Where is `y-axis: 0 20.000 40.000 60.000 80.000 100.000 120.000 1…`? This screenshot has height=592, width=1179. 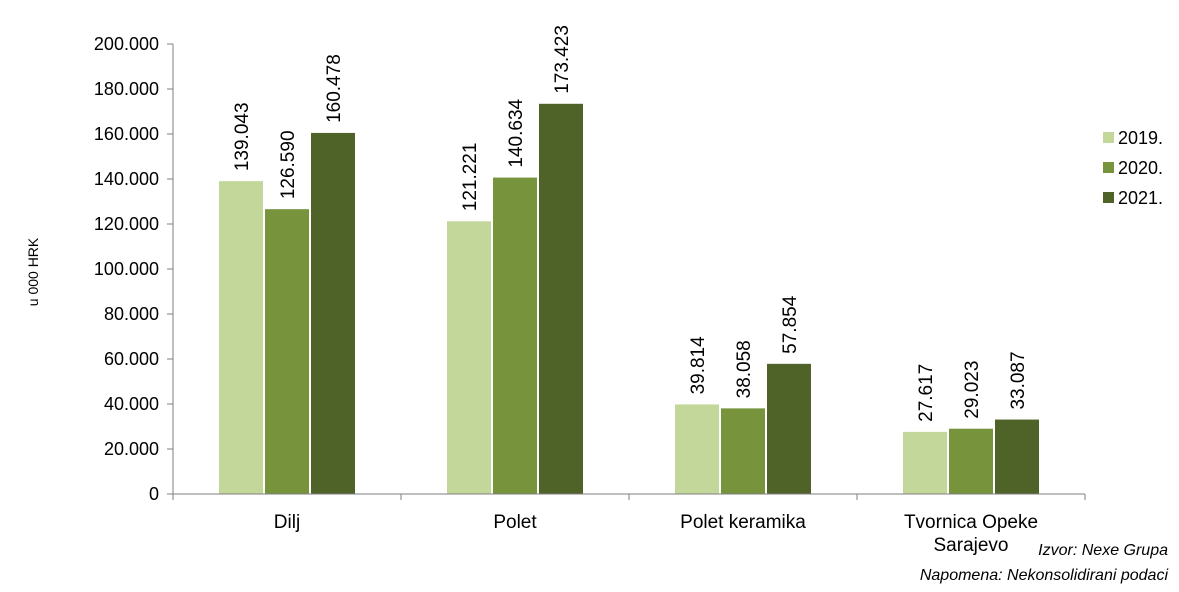 y-axis: 0 20.000 40.000 60.000 80.000 100.000 120.000 1… is located at coordinates (134, 269).